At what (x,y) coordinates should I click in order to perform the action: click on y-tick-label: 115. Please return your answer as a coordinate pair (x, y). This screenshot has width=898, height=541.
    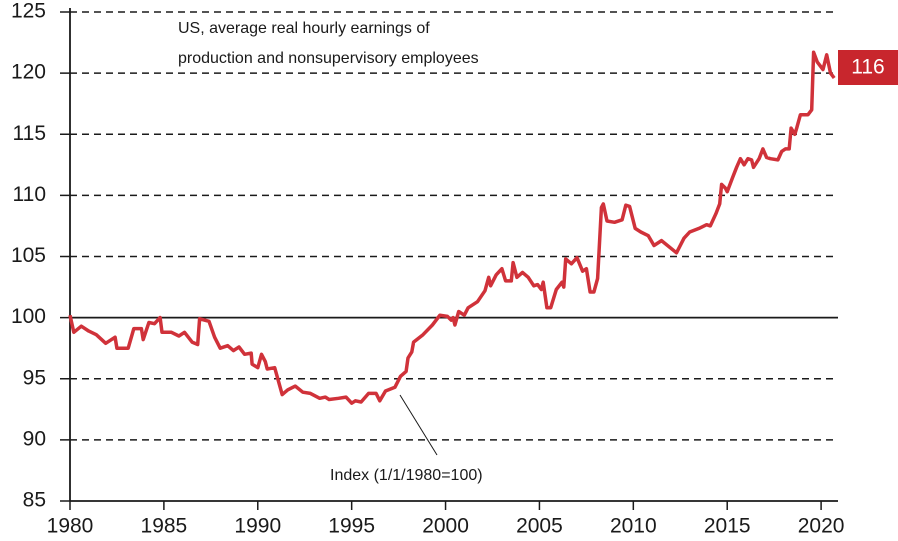
    Looking at the image, I should click on (29, 133).